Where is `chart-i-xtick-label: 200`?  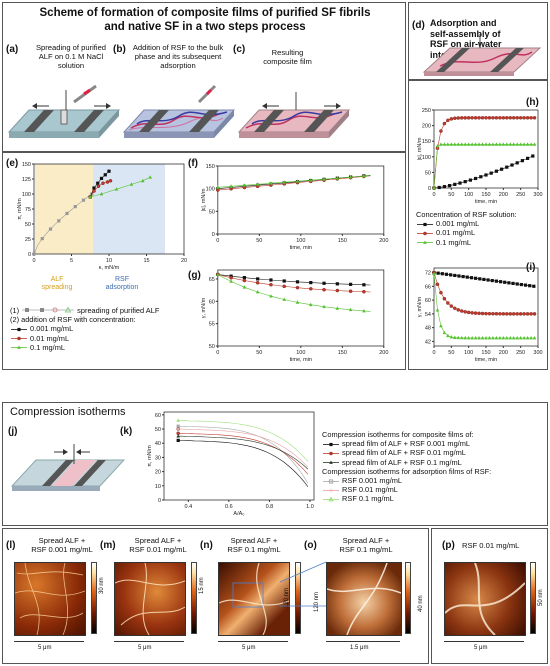 chart-i-xtick-label: 200 is located at coordinates (503, 353).